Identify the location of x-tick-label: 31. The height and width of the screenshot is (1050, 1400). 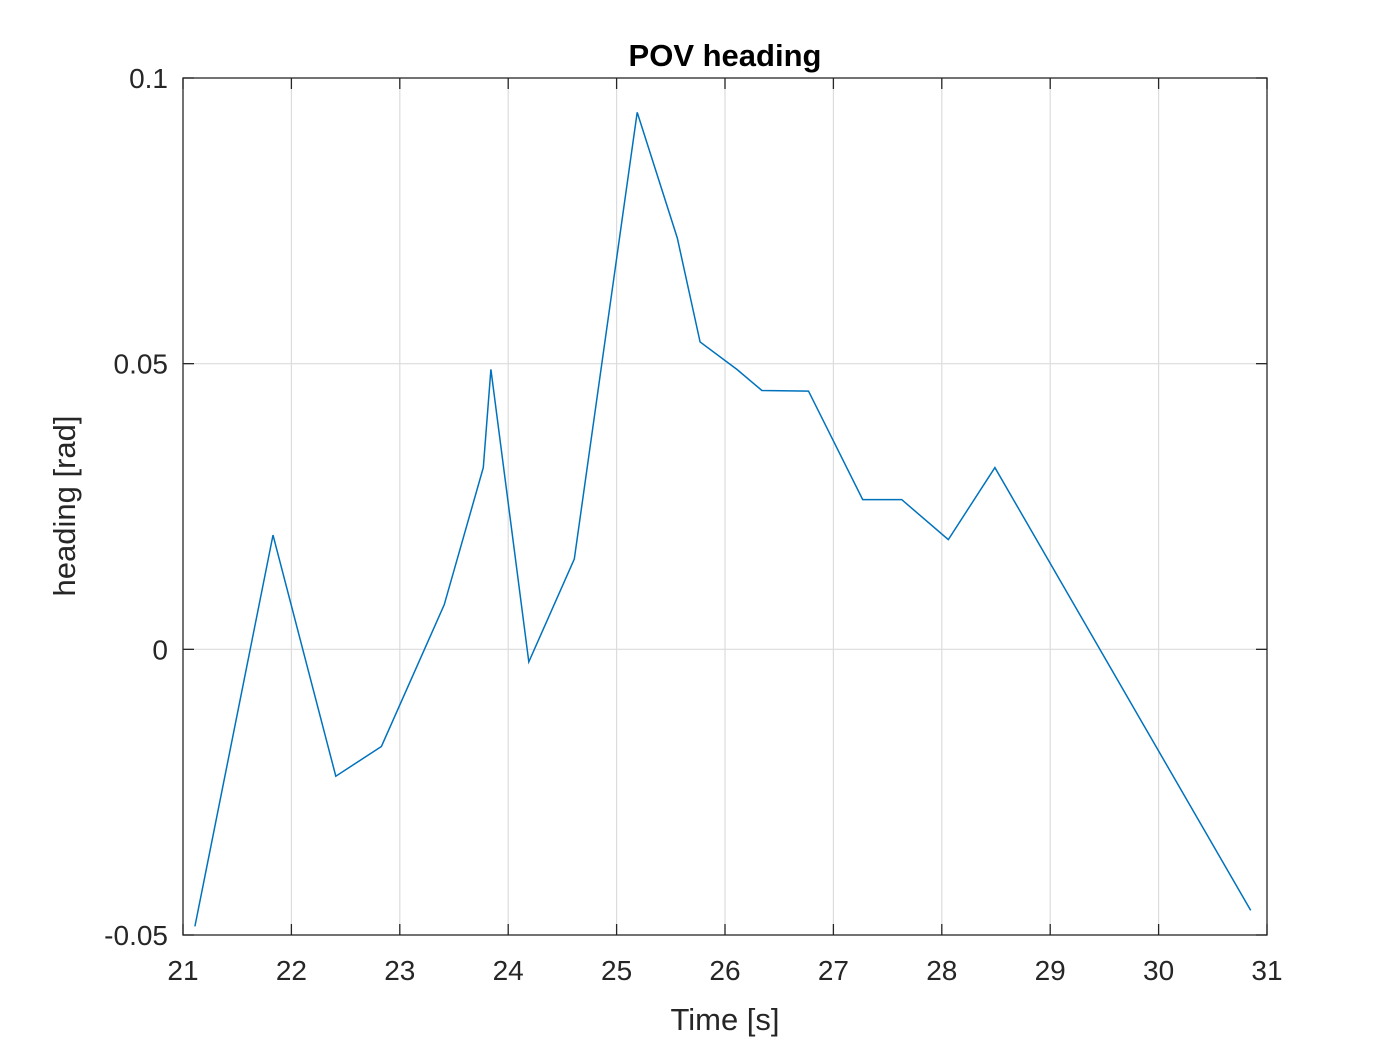
(1266, 970).